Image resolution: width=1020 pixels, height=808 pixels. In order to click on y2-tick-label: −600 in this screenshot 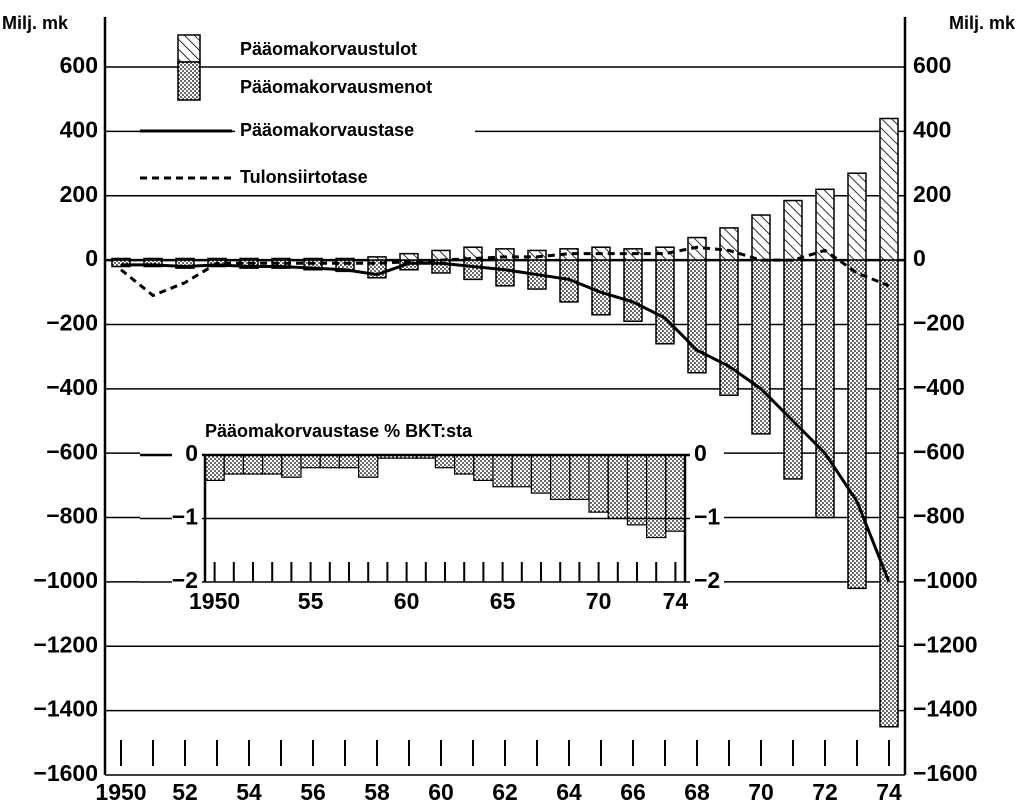, I will do `click(939, 451)`.